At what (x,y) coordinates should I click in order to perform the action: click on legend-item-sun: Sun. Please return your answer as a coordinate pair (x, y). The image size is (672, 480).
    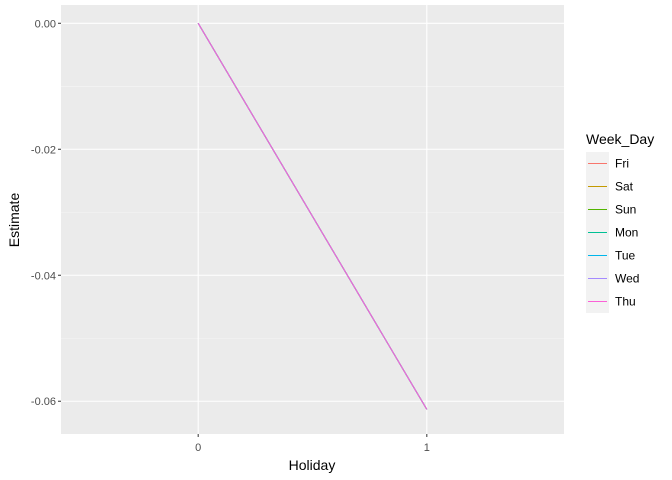
    Looking at the image, I should click on (611, 209).